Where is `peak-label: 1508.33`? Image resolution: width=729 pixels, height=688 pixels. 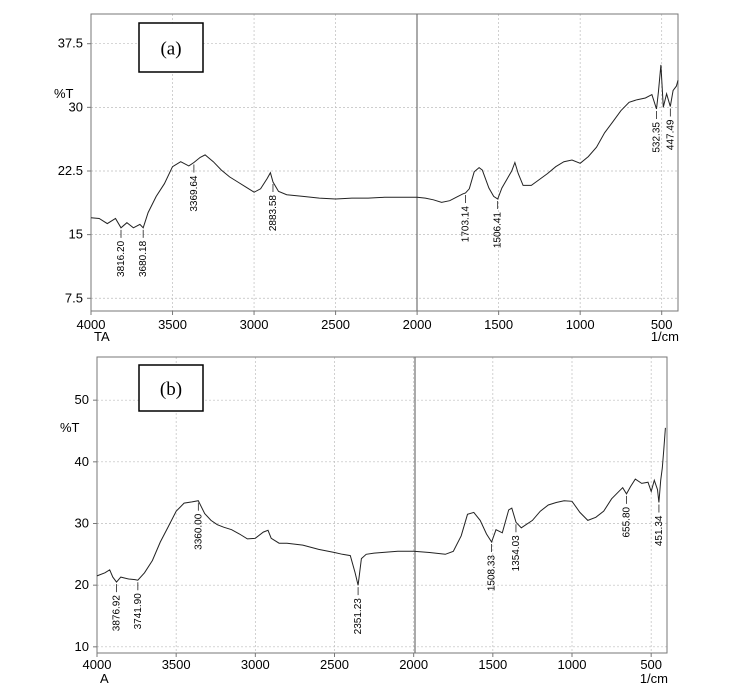
peak-label: 1508.33 is located at coordinates (492, 573).